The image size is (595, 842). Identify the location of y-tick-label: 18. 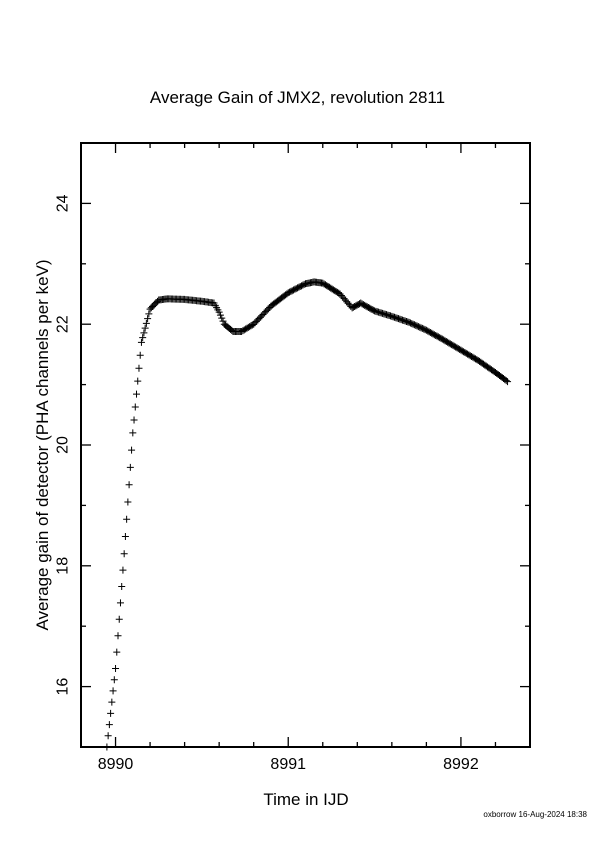
(63, 566).